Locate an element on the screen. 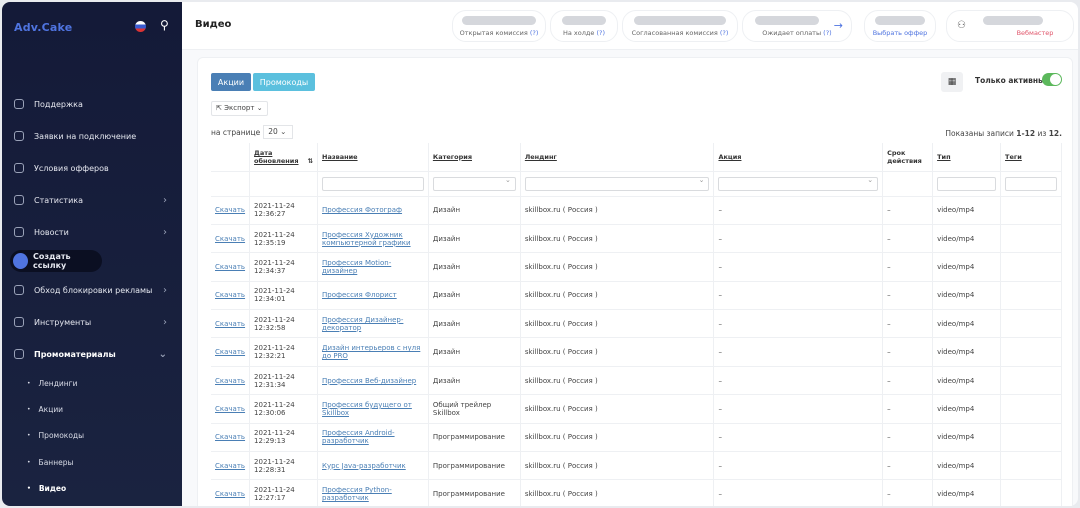 The image size is (1080, 508). video-name-link: Профессия Веб-дизайнер is located at coordinates (369, 380).